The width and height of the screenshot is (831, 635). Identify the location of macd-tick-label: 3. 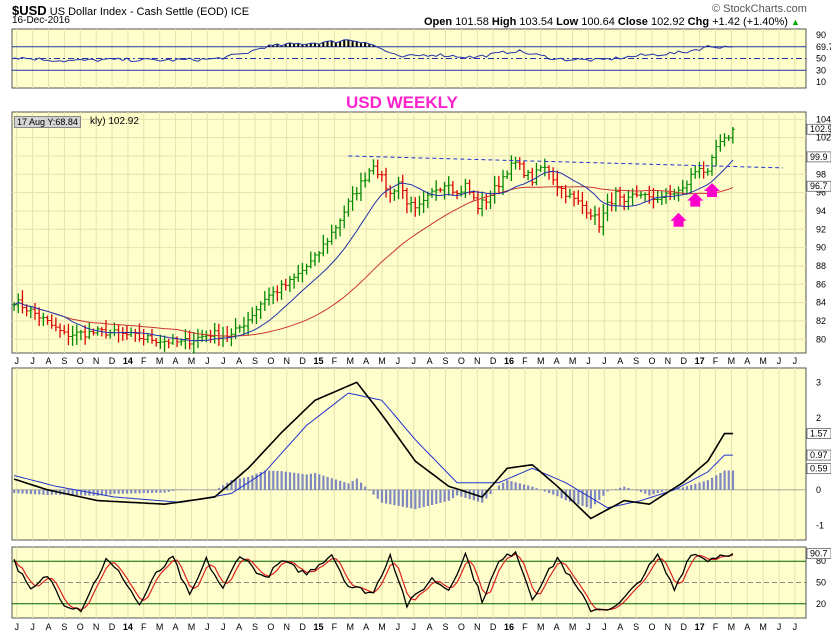
(818, 382).